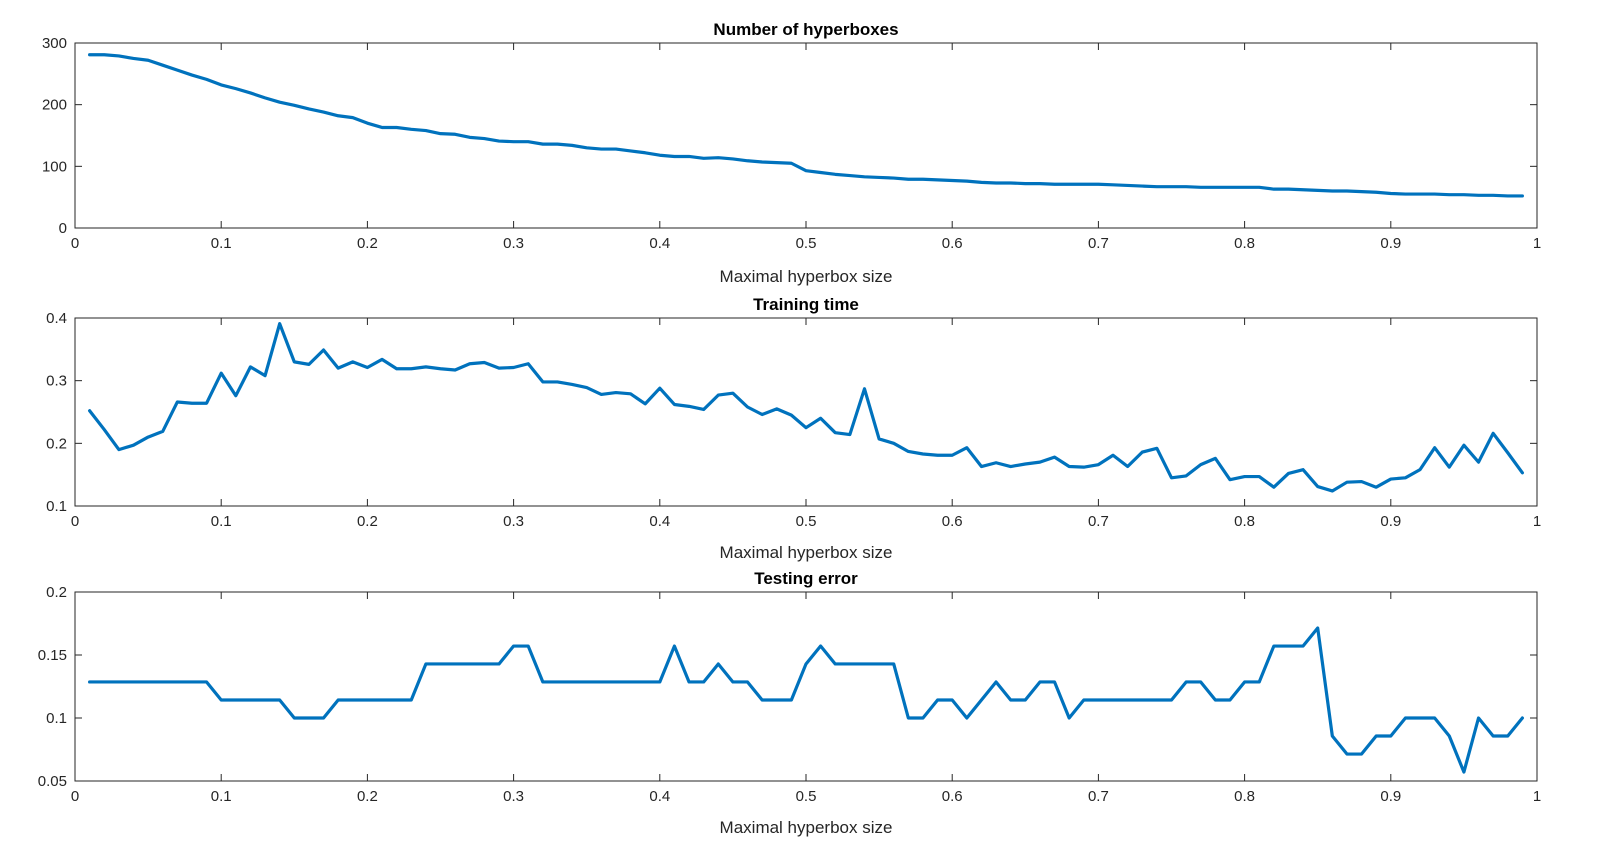  Describe the element at coordinates (56, 381) in the screenshot. I see `y-tick-label: 0.3` at that location.